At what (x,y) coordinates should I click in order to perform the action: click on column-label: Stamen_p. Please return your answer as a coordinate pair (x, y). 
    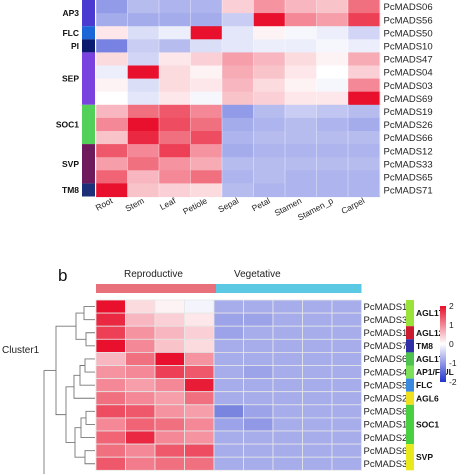
    Looking at the image, I should click on (315, 208).